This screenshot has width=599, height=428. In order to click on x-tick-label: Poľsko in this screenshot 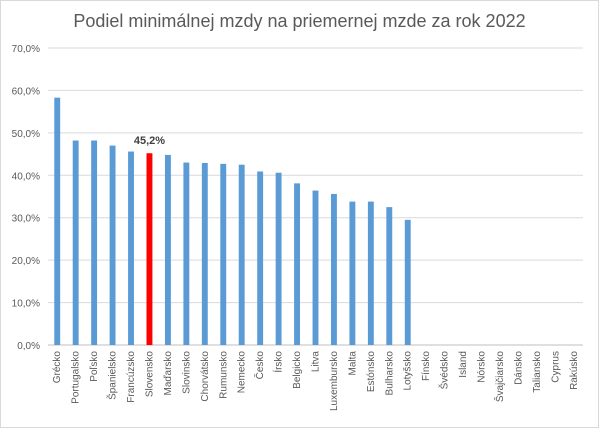, I will do `click(94, 366)`.